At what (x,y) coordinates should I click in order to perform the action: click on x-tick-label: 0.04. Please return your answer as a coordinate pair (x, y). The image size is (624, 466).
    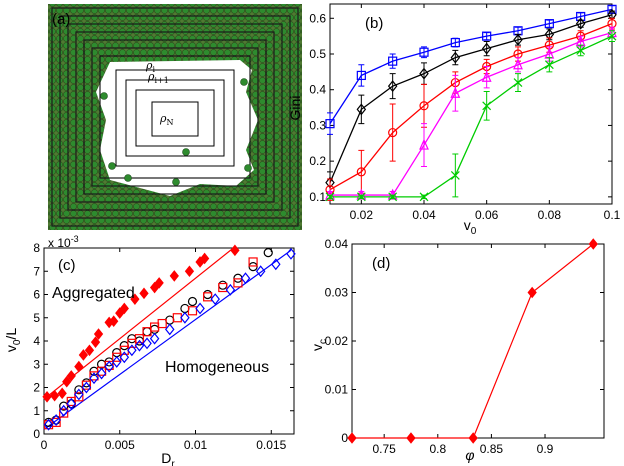
    Looking at the image, I should click on (424, 215).